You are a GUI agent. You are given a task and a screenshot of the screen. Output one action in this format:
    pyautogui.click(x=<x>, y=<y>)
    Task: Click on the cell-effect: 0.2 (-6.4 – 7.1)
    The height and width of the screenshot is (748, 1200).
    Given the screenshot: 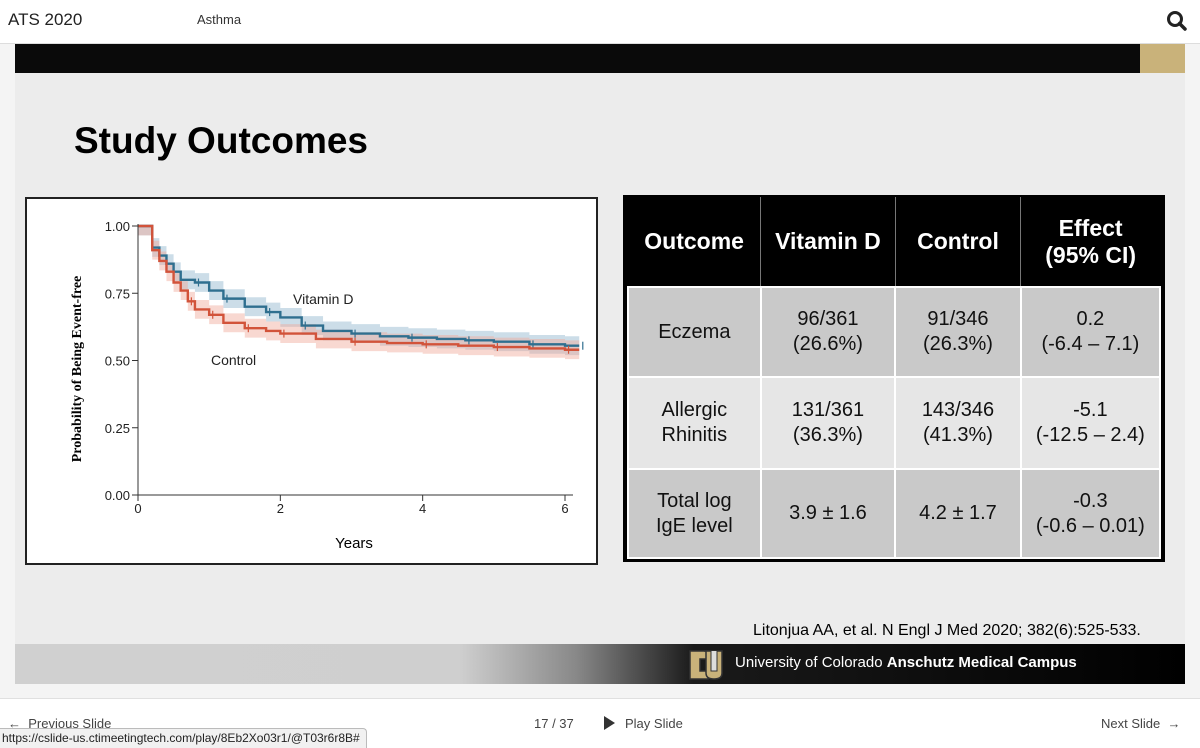 What is the action you would take?
    pyautogui.click(x=1090, y=332)
    